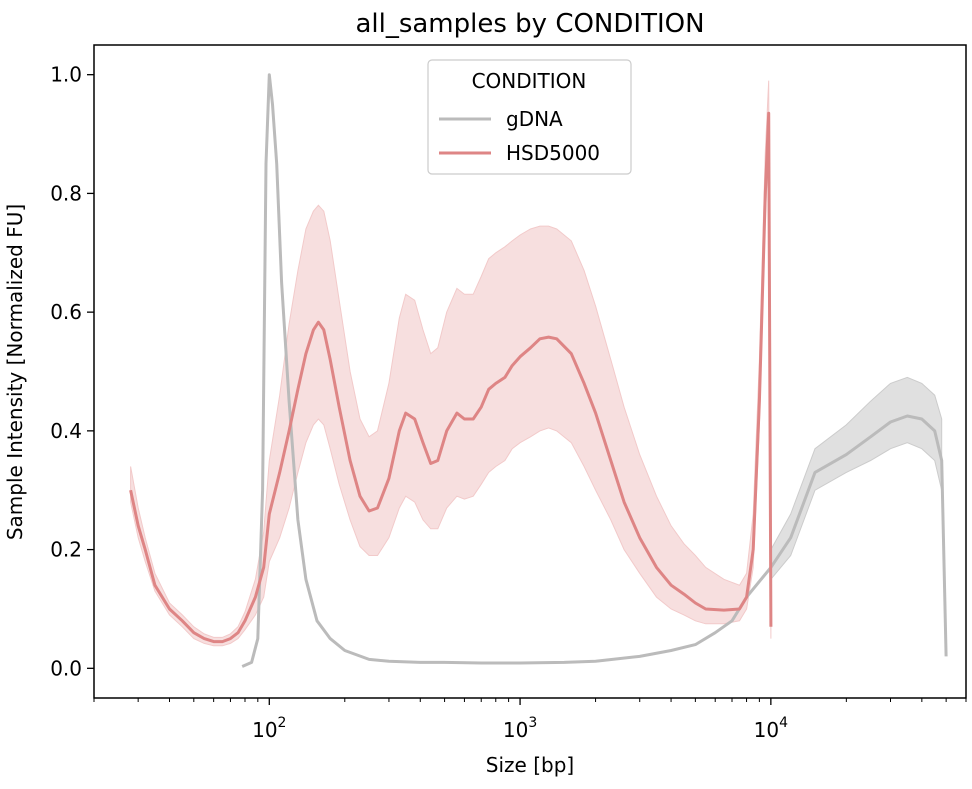 The width and height of the screenshot is (972, 789). Describe the element at coordinates (66, 193) in the screenshot. I see `y-tick-label: 0.8` at that location.